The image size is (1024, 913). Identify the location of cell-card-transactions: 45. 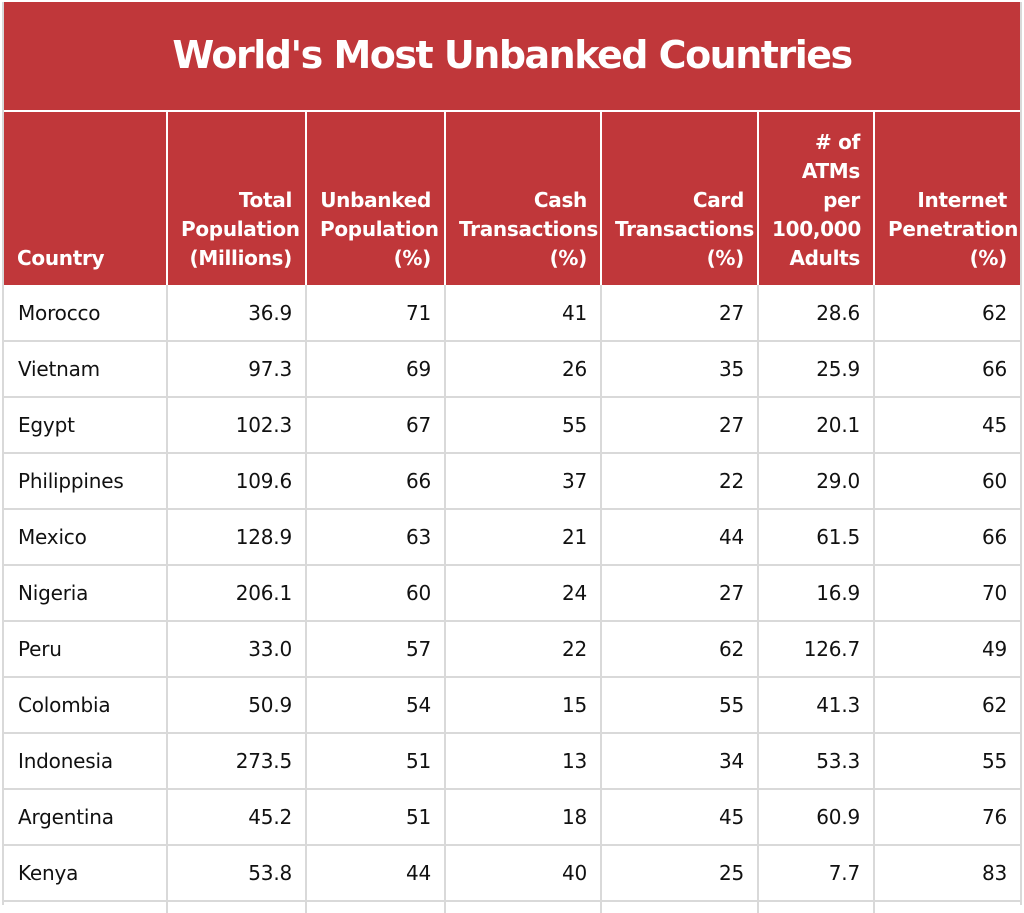
(679, 817).